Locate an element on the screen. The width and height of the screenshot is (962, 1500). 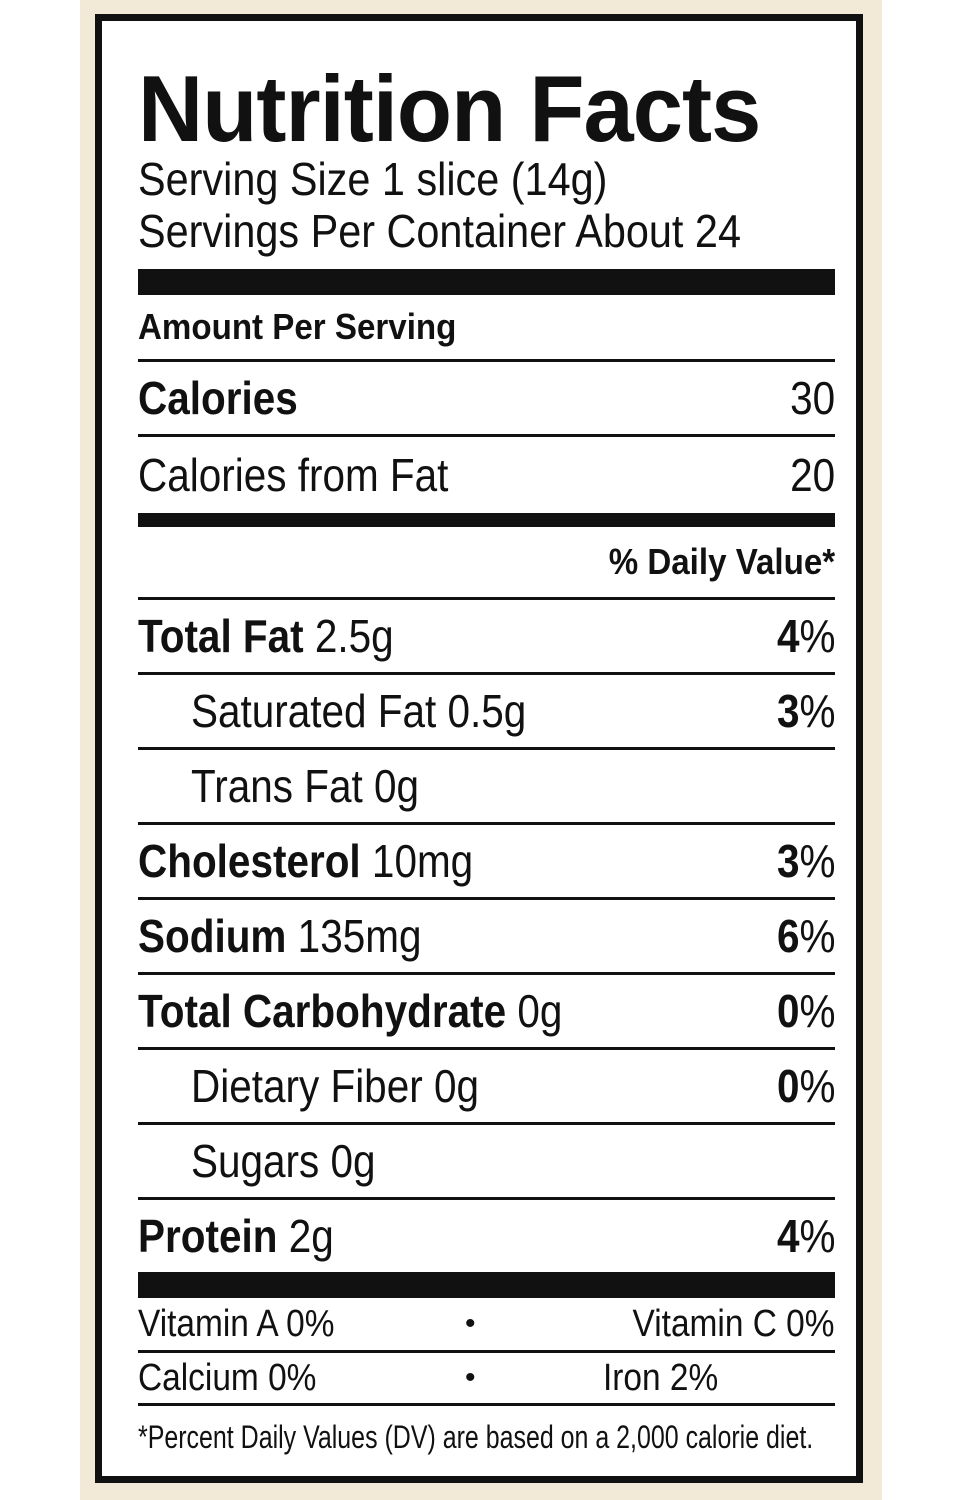
nutrient-label: Protein 2g is located at coordinates (236, 1236).